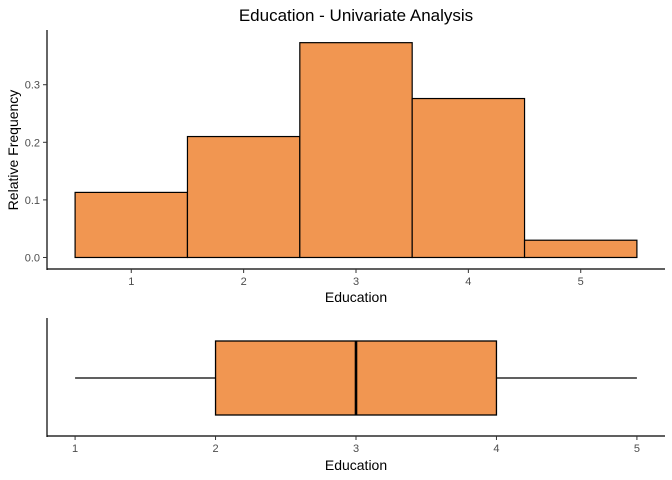  I want to click on histogram-x-ticks: 1 2 3 4 5, so click(356, 278).